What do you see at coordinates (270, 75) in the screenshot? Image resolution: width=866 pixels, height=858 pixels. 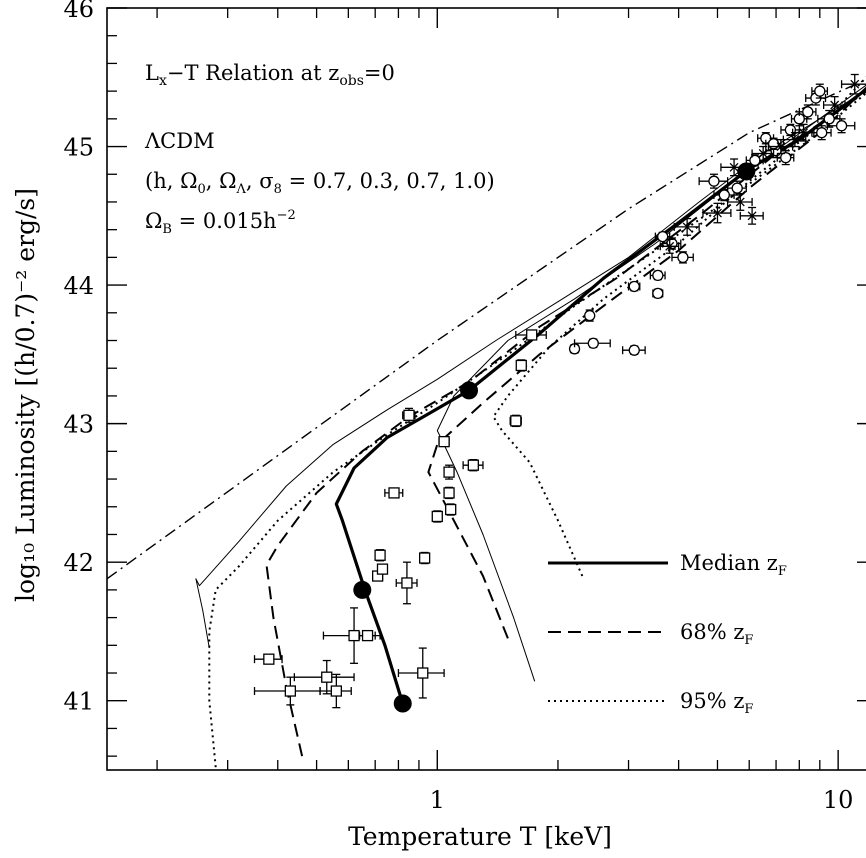 I see `chart-title: Lx−T Relation at zobs=0` at bounding box center [270, 75].